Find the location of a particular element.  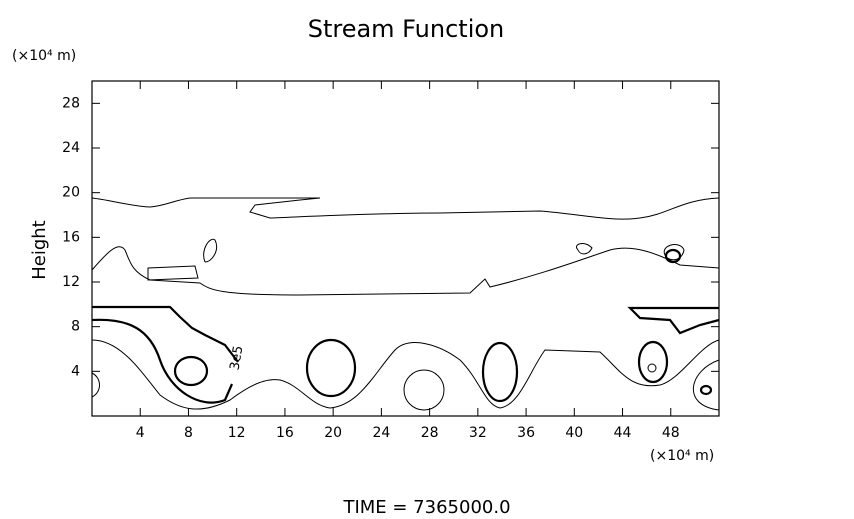

contour-label: 3e5 is located at coordinates (236, 358).